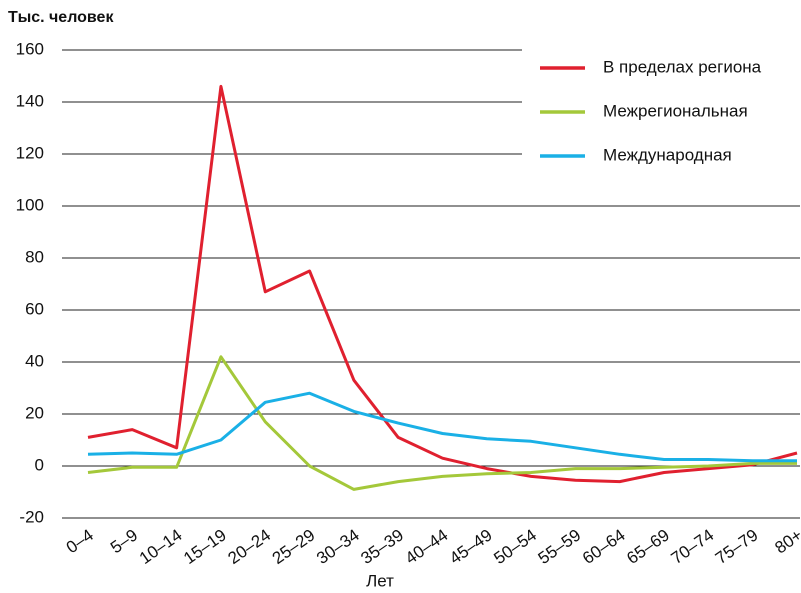 The height and width of the screenshot is (593, 801). What do you see at coordinates (31, 516) in the screenshot?
I see `y-tick-label: -20` at bounding box center [31, 516].